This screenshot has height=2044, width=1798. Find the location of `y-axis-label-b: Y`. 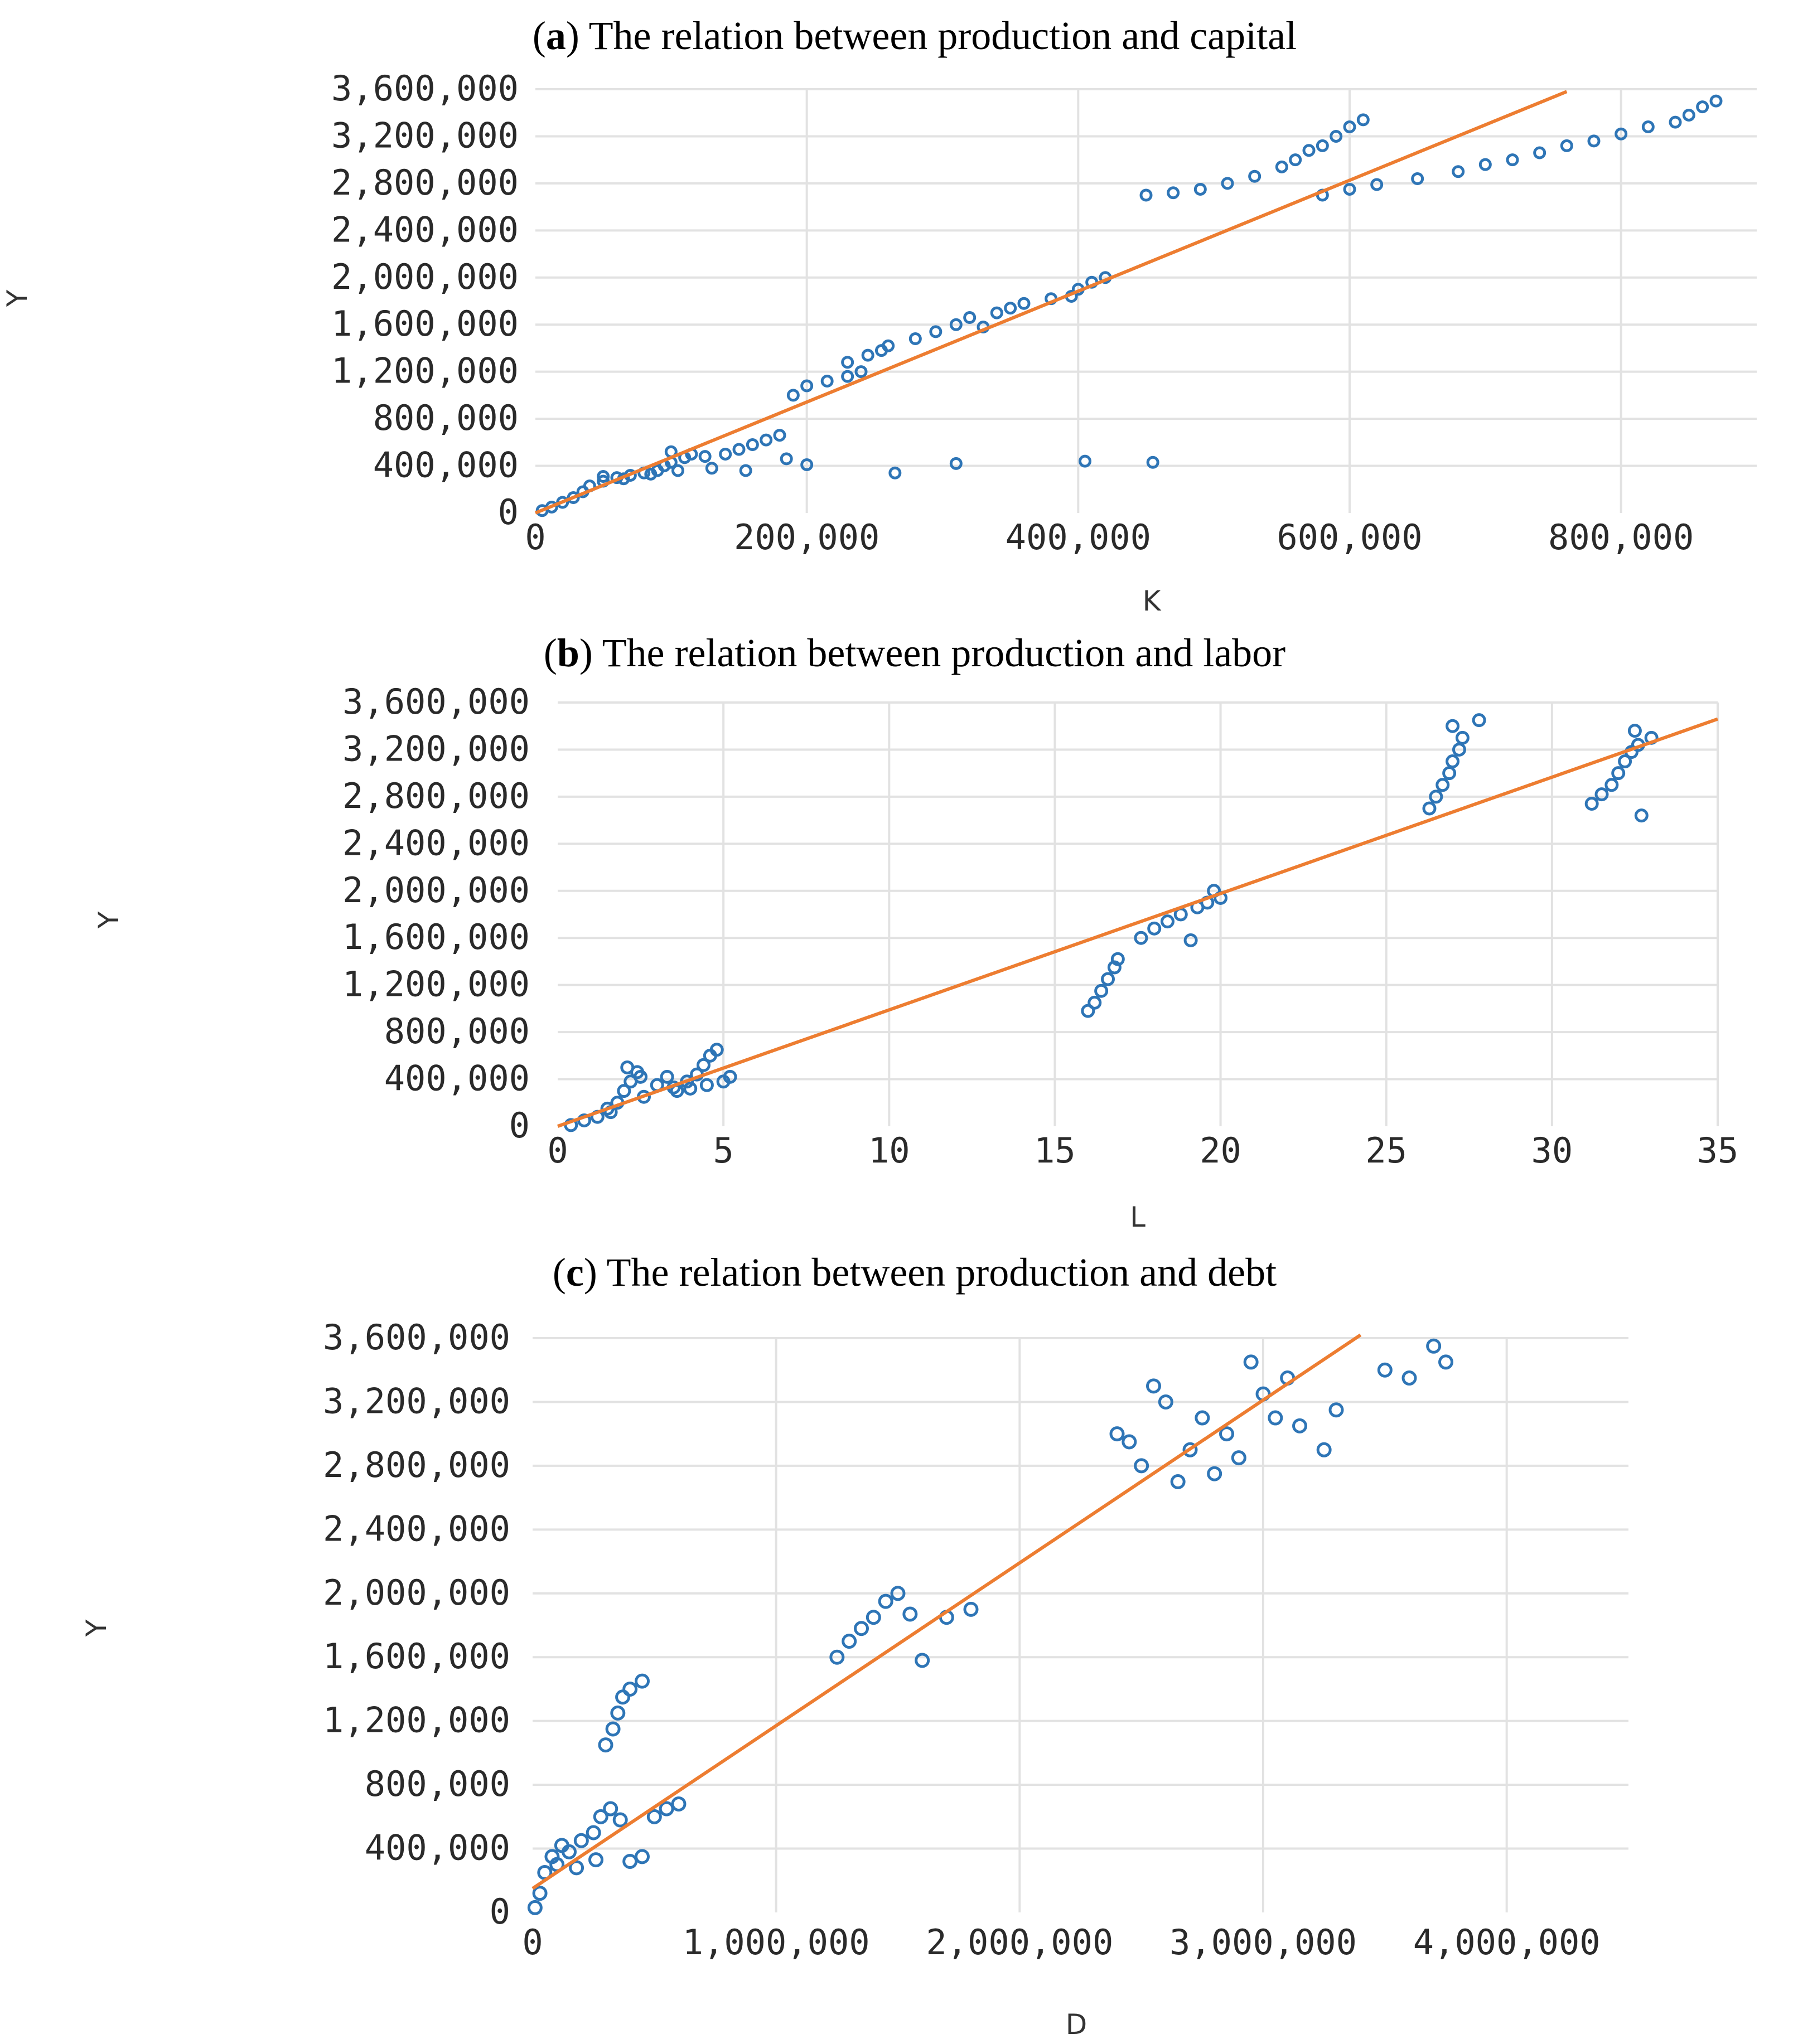

y-axis-label-b: Y is located at coordinates (109, 920).